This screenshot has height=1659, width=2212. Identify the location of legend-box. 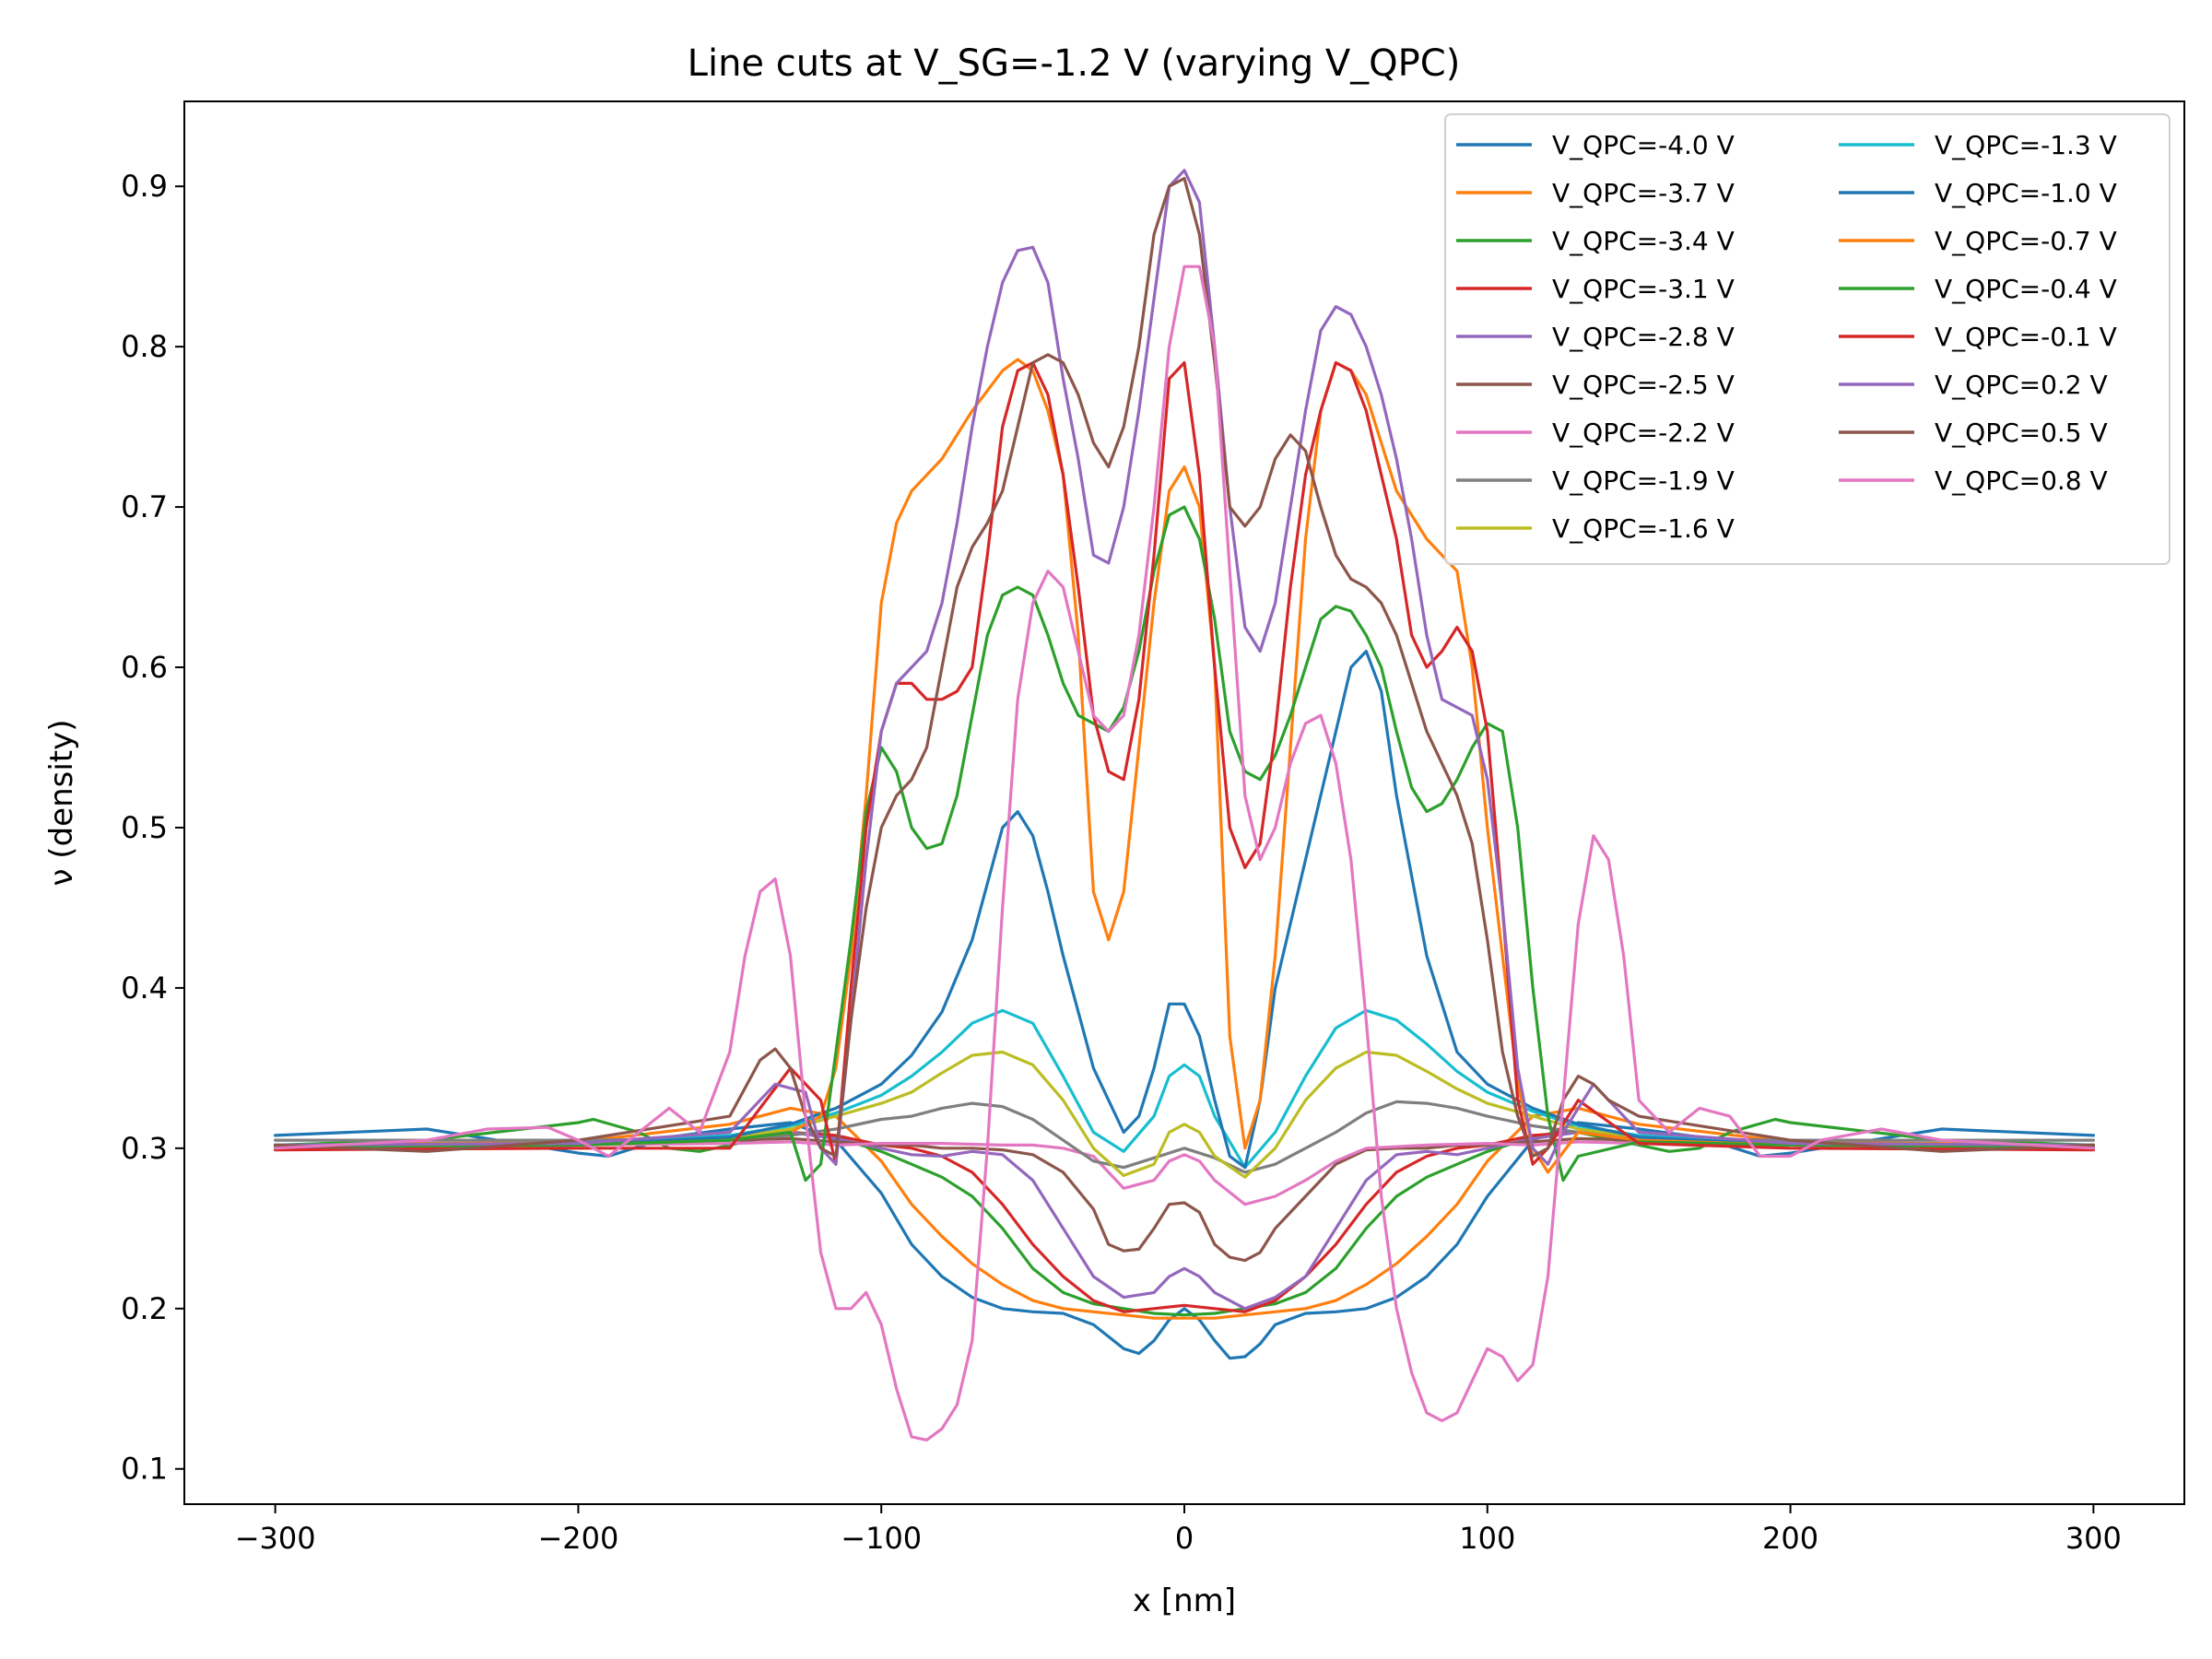
(1807, 339).